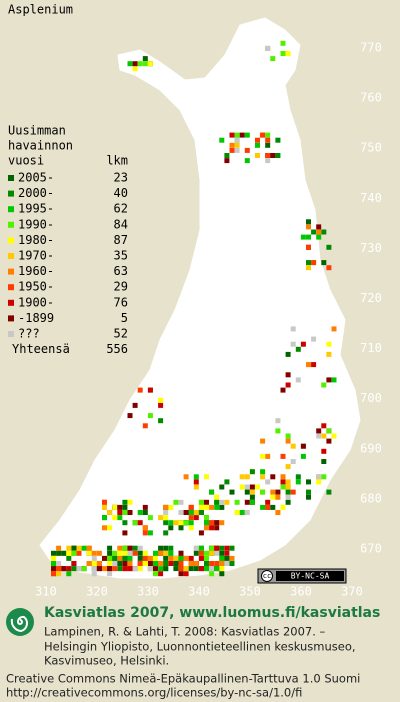 This screenshot has height=702, width=400. Describe the element at coordinates (40, 10) in the screenshot. I see `map-title: Asplenium` at that location.